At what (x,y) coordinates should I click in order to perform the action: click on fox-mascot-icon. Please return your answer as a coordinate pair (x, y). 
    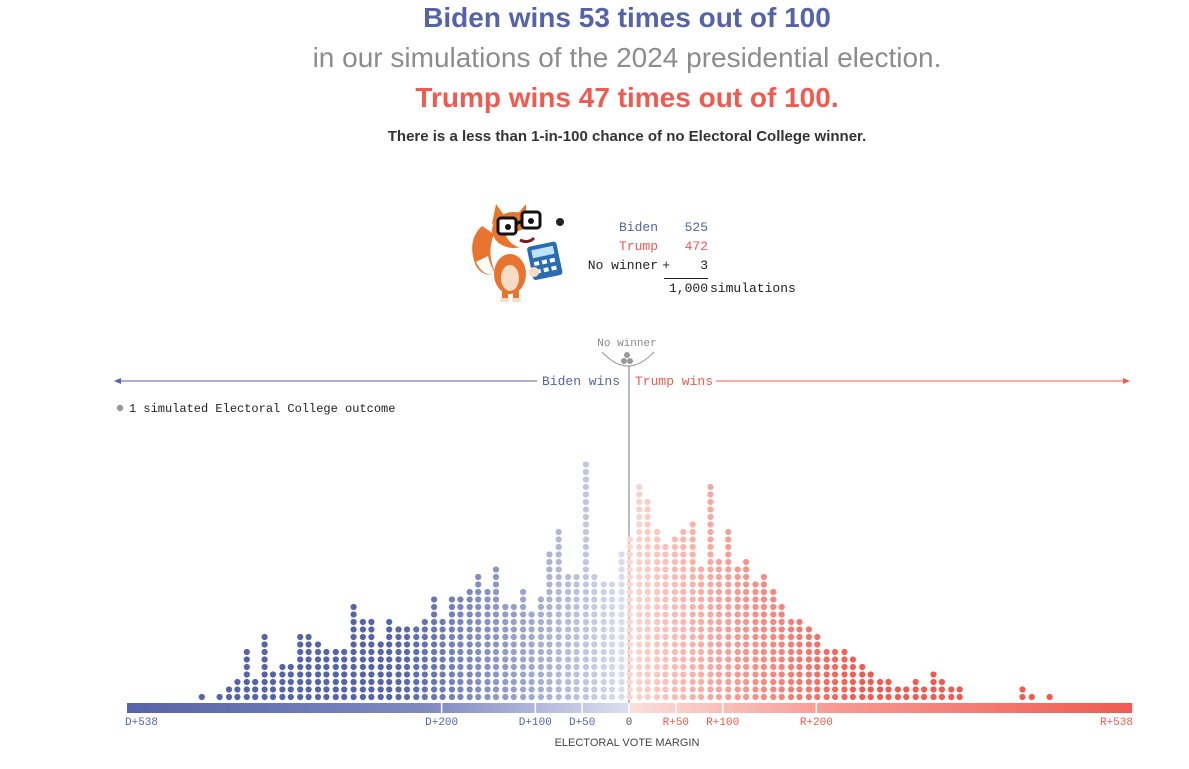
    Looking at the image, I should click on (518, 253).